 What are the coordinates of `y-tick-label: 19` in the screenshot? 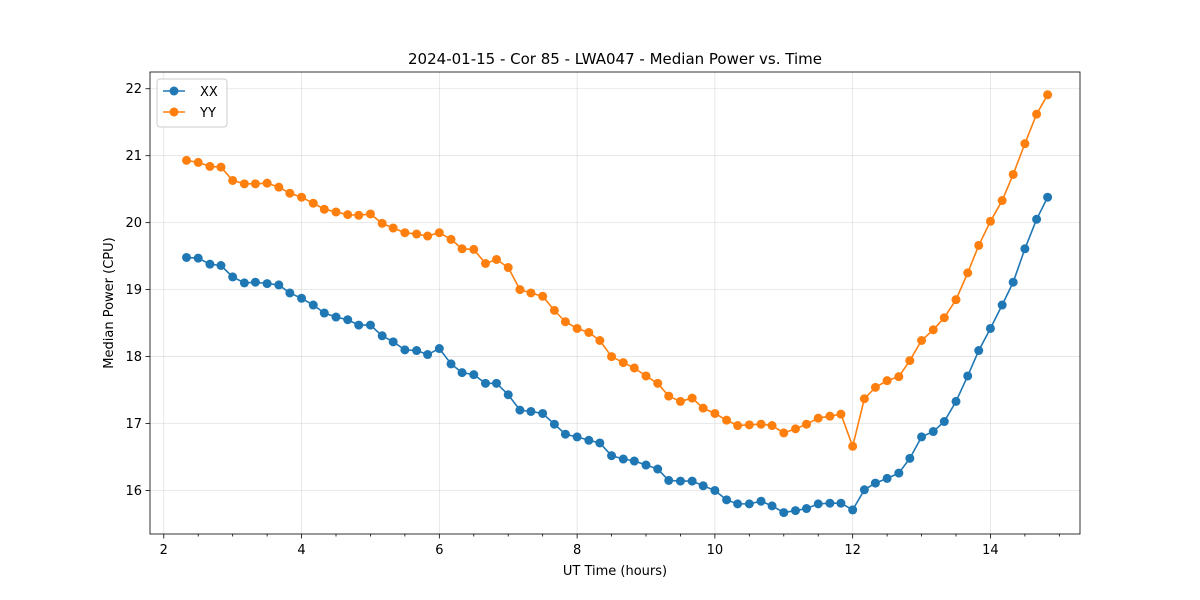 It's located at (133, 290).